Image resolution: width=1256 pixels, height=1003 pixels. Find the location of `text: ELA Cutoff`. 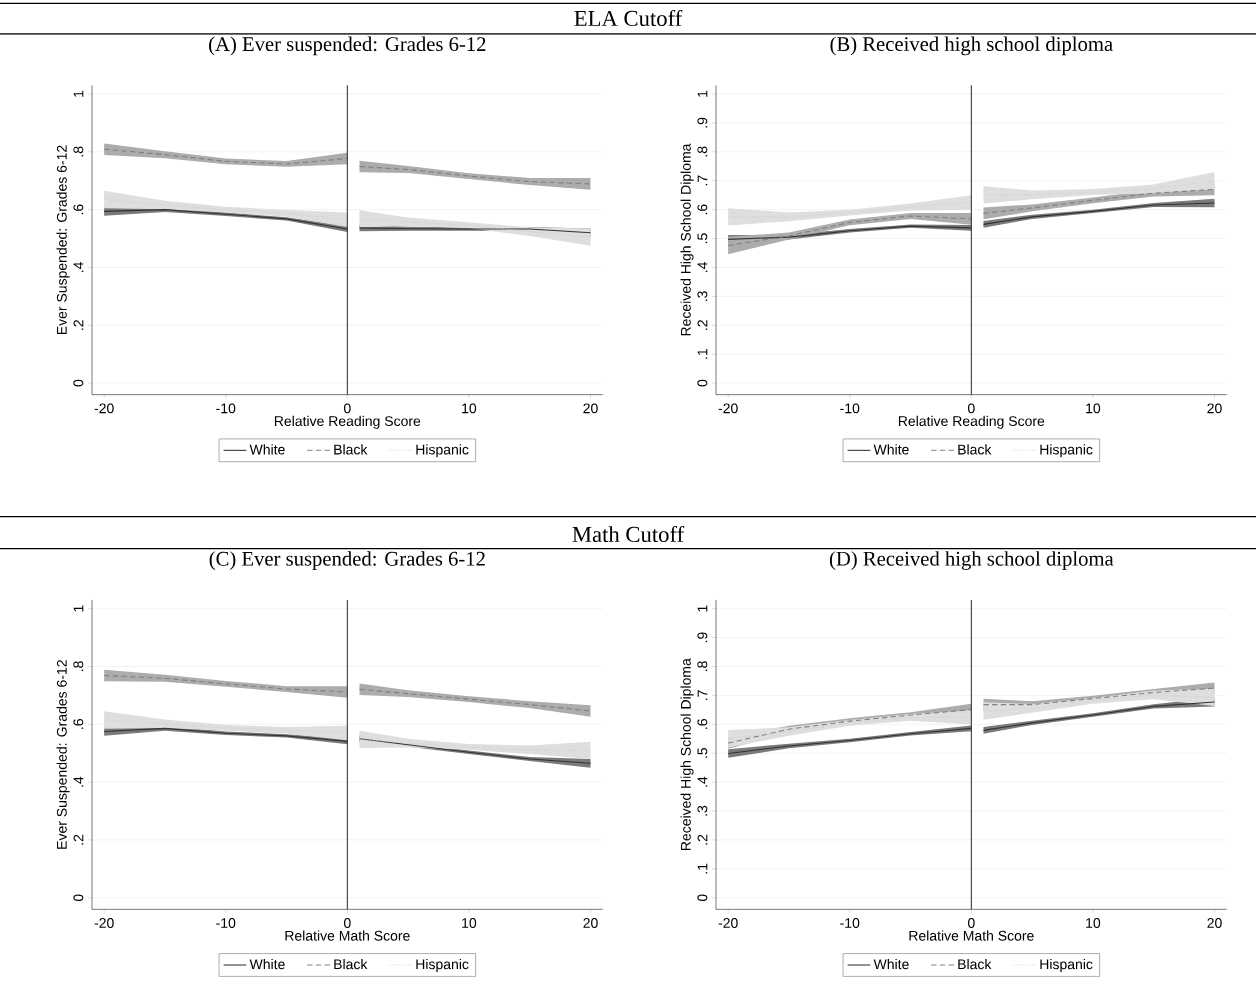

text: ELA Cutoff is located at coordinates (628, 18).